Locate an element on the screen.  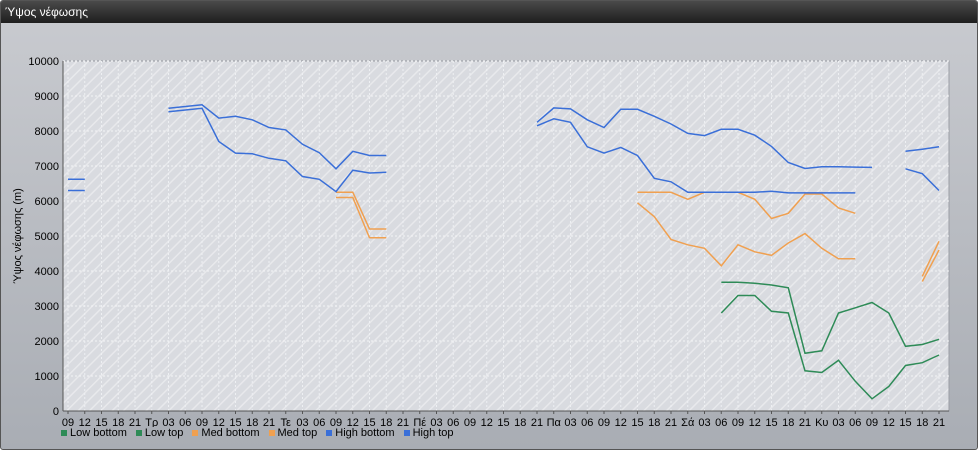
y-tick-label: 8000 is located at coordinates (47, 132).